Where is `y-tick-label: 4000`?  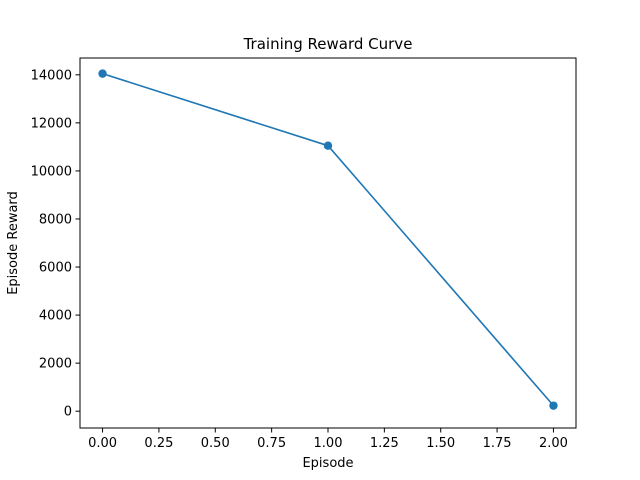 y-tick-label: 4000 is located at coordinates (55, 316).